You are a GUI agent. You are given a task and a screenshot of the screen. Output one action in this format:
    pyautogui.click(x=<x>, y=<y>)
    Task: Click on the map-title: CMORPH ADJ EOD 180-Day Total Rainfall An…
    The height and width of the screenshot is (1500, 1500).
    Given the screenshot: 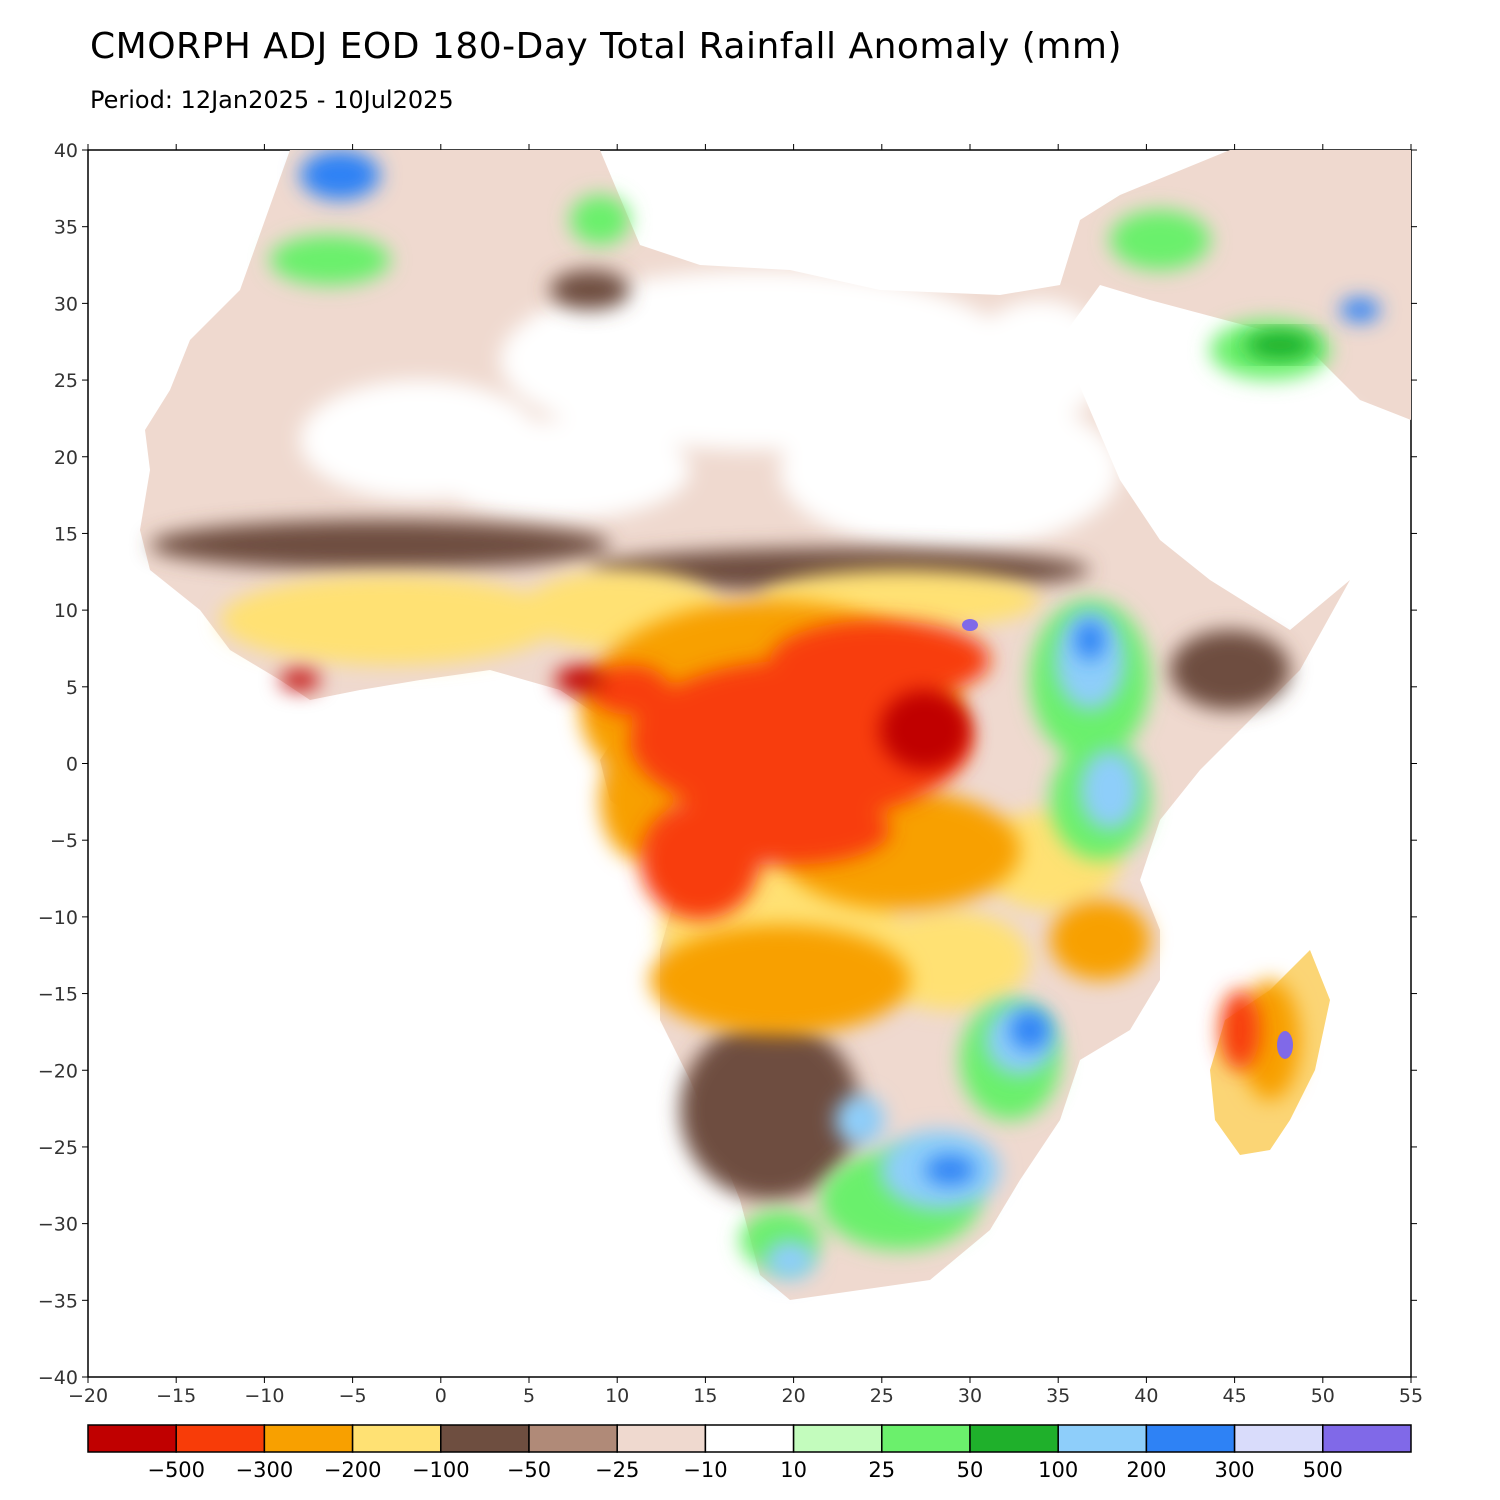 What is the action you would take?
    pyautogui.click(x=606, y=46)
    